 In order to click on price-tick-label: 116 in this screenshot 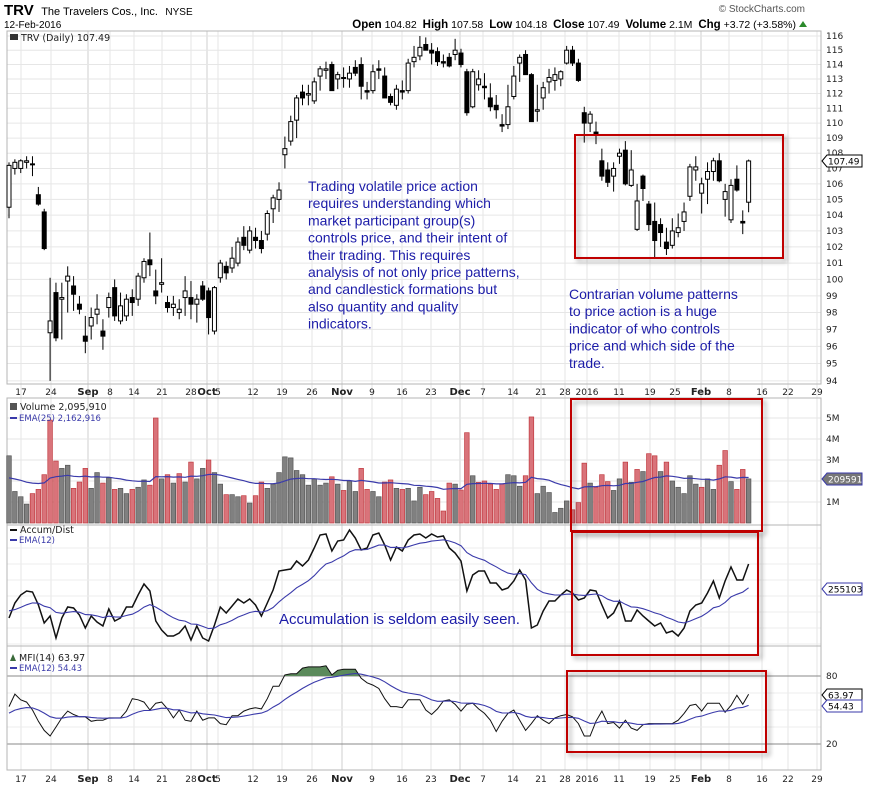, I will do `click(834, 37)`.